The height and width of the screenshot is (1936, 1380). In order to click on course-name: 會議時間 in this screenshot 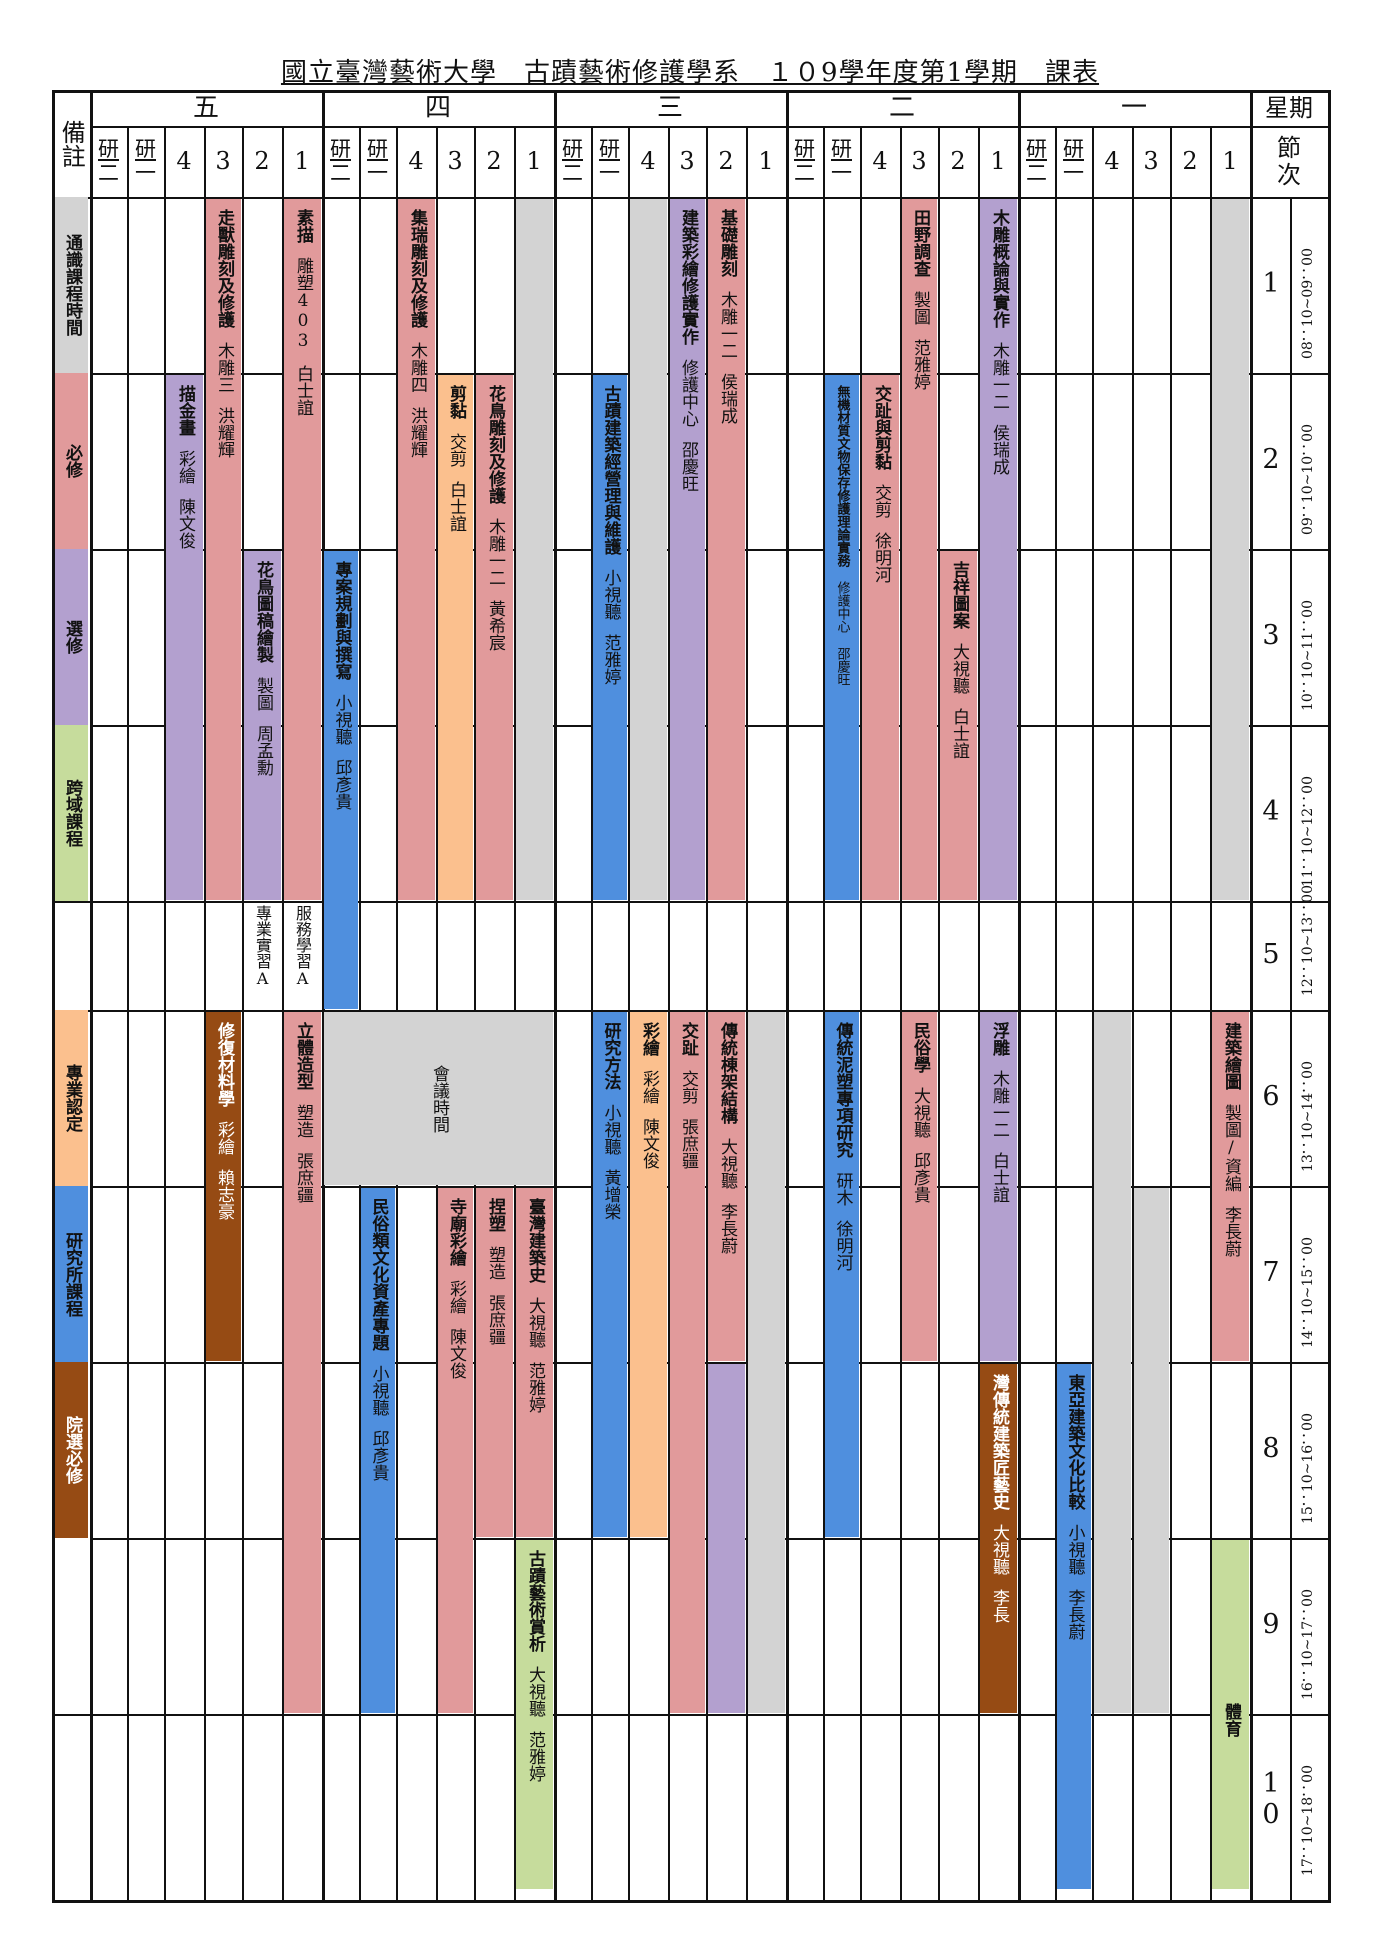, I will do `click(439, 1098)`.